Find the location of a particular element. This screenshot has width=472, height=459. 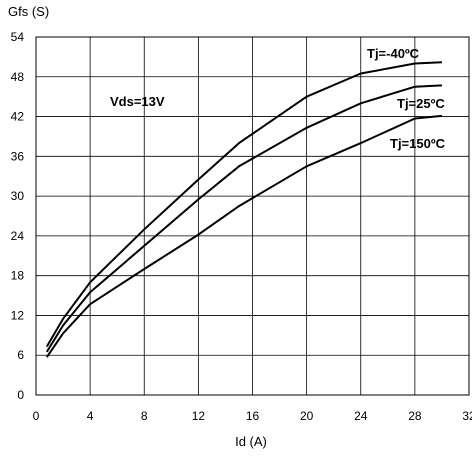

y-tick-label: 18 is located at coordinates (18, 276).